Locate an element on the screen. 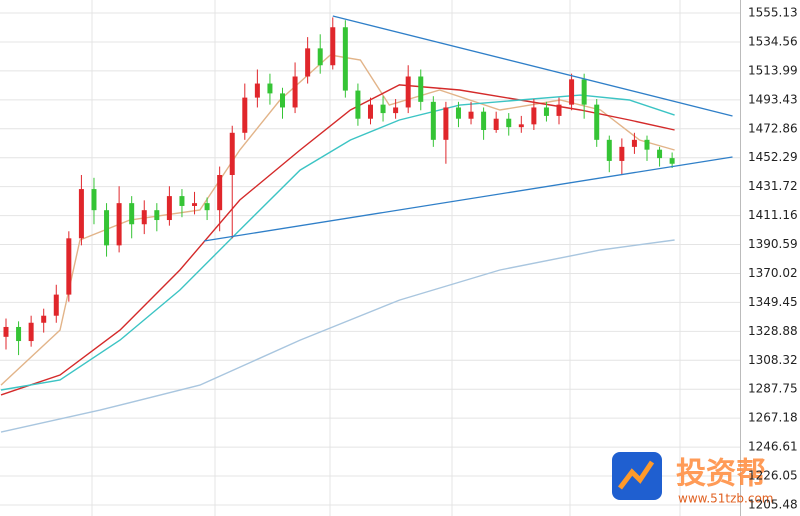  y-tick-label: 1205.48 is located at coordinates (773, 504).